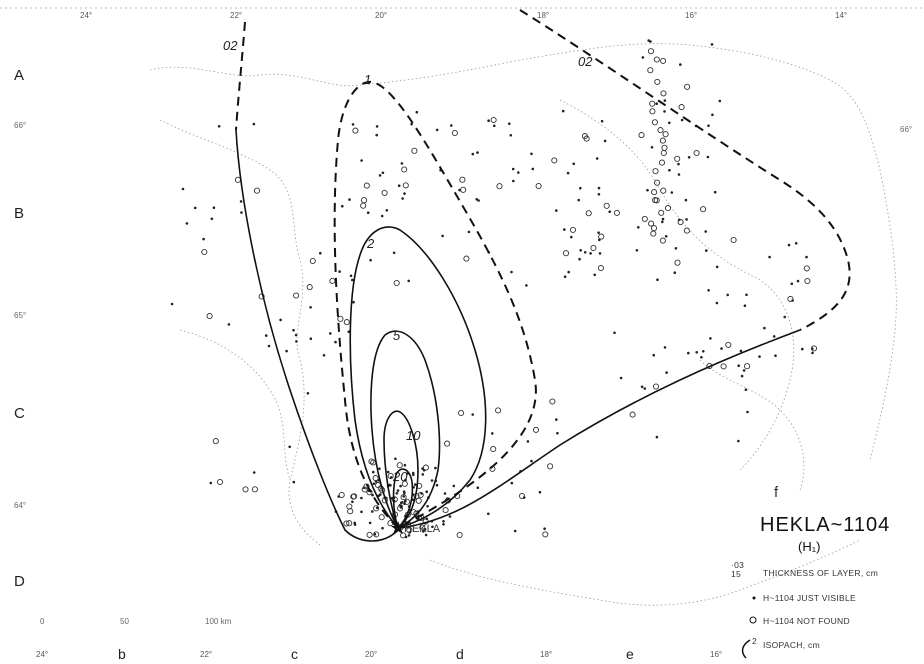  I want to click on longitude-label-top: 14°, so click(841, 15).